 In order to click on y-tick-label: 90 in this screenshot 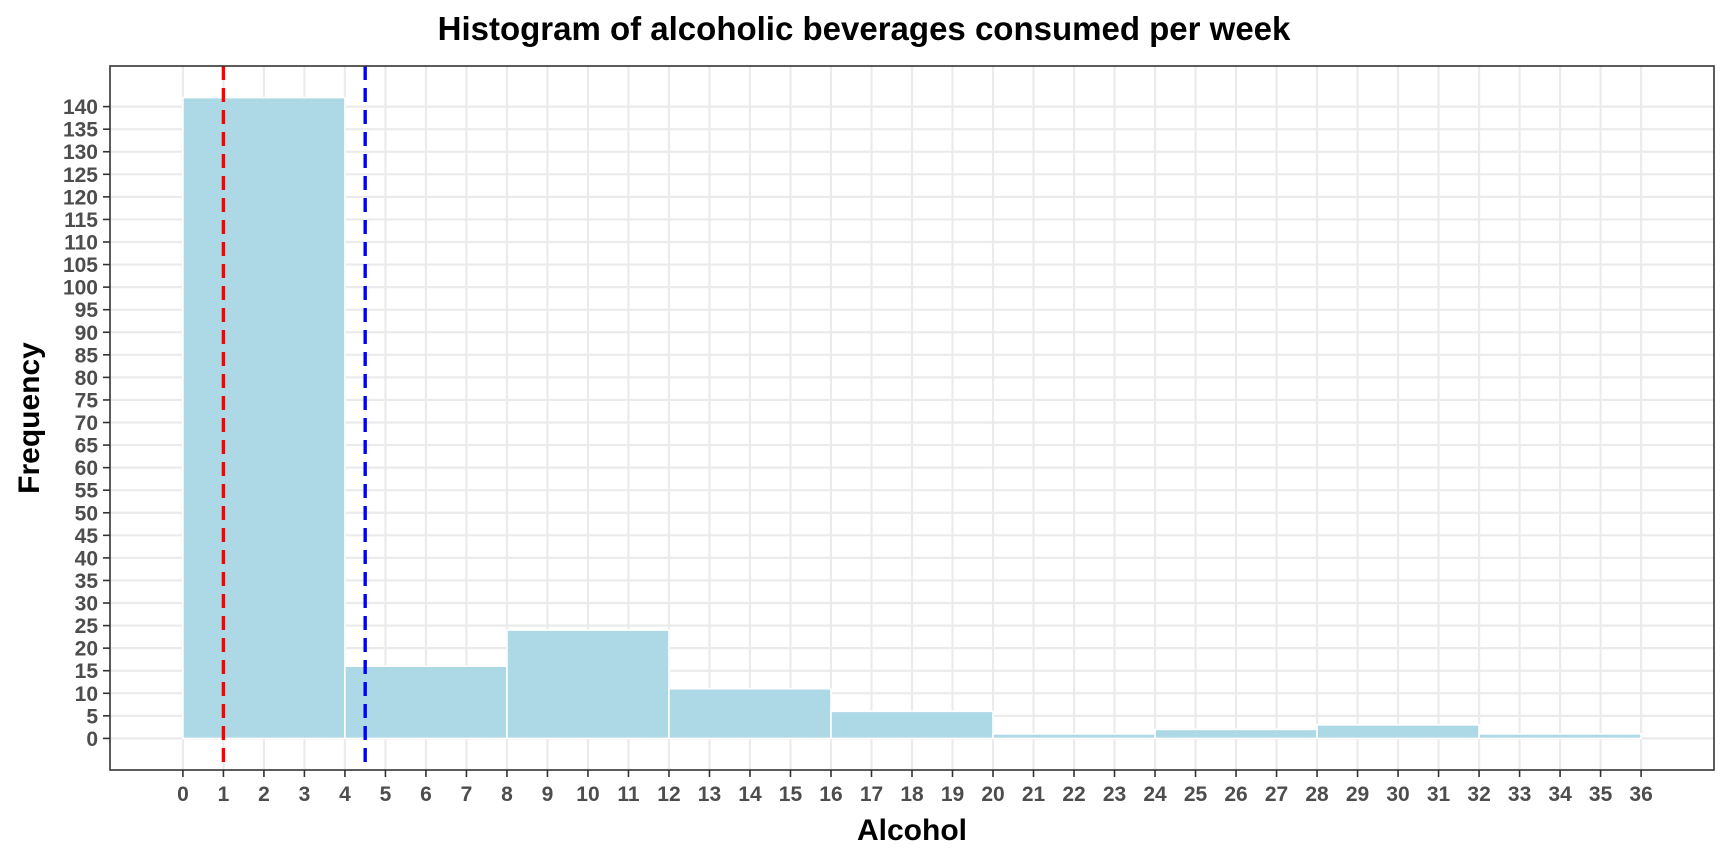, I will do `click(86, 333)`.